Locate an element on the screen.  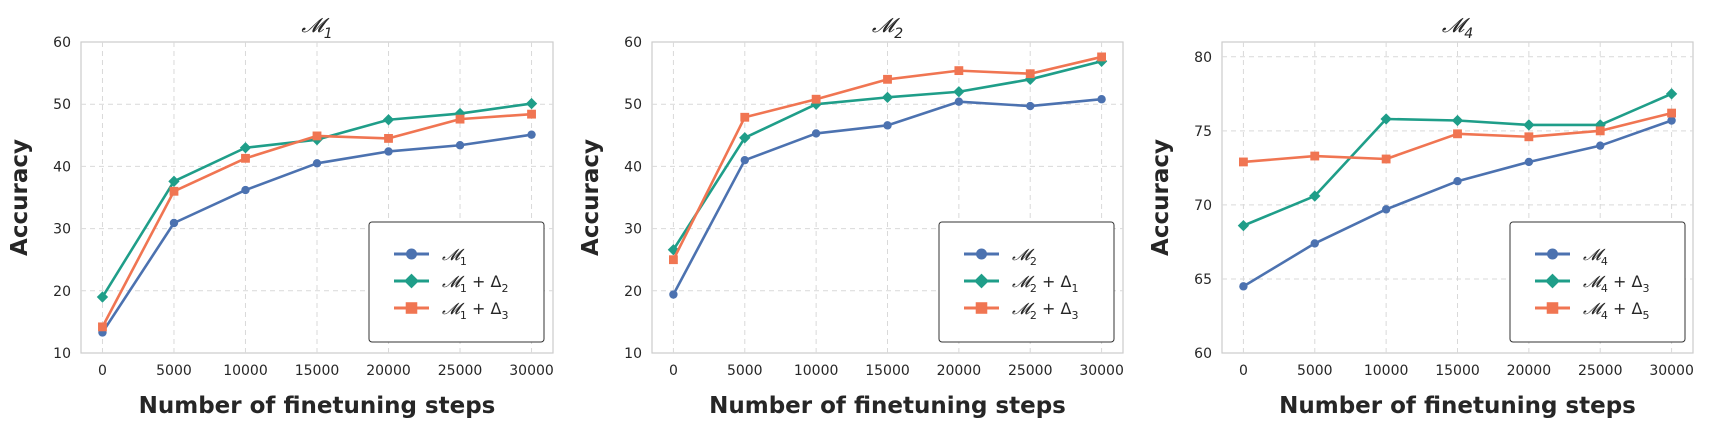
panel-title: 𝓜2​ is located at coordinates (887, 27).